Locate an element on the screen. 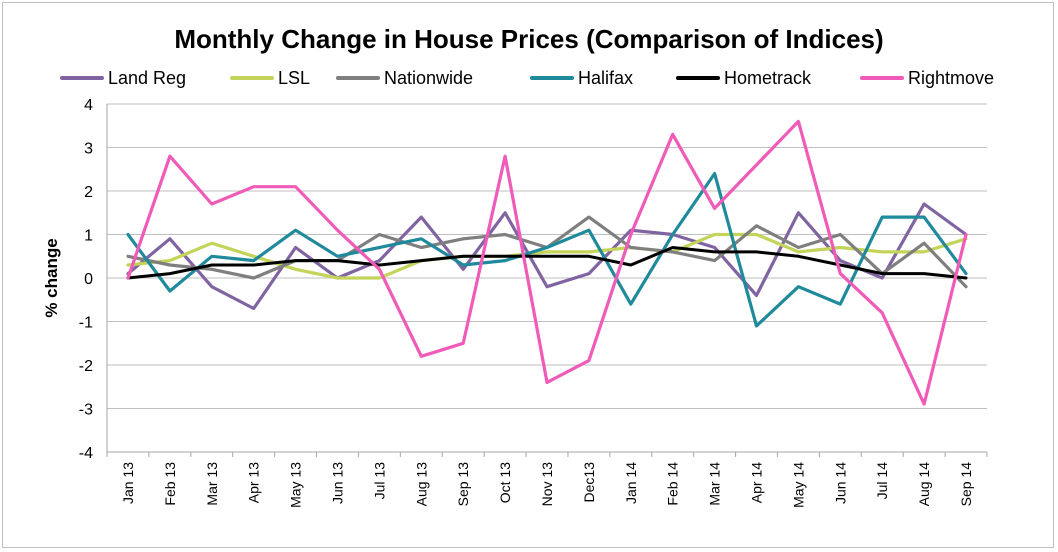 Image resolution: width=1058 pixels, height=552 pixels. legend-label: Hometrack is located at coordinates (768, 78).